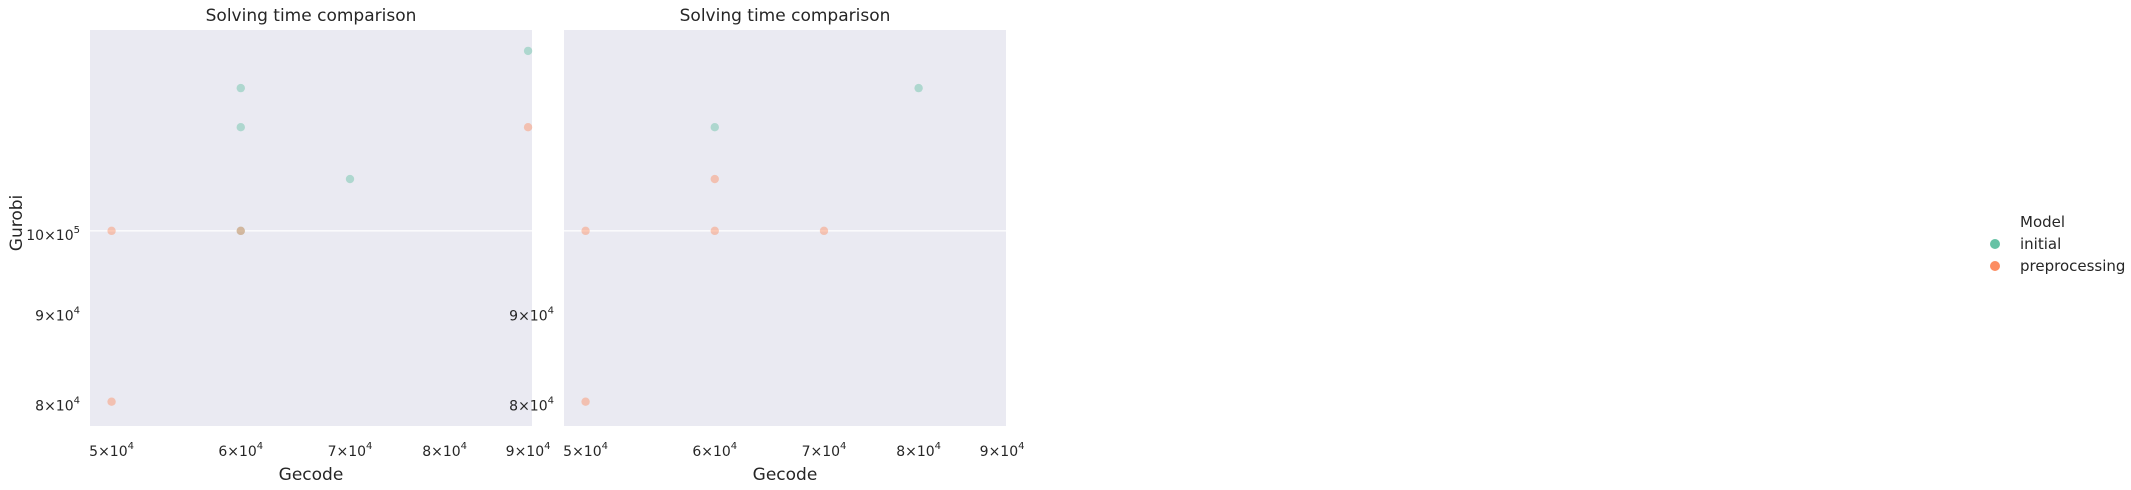 Image resolution: width=2131 pixels, height=490 pixels. I want to click on legend-marker-preprocessing, so click(1995, 266).